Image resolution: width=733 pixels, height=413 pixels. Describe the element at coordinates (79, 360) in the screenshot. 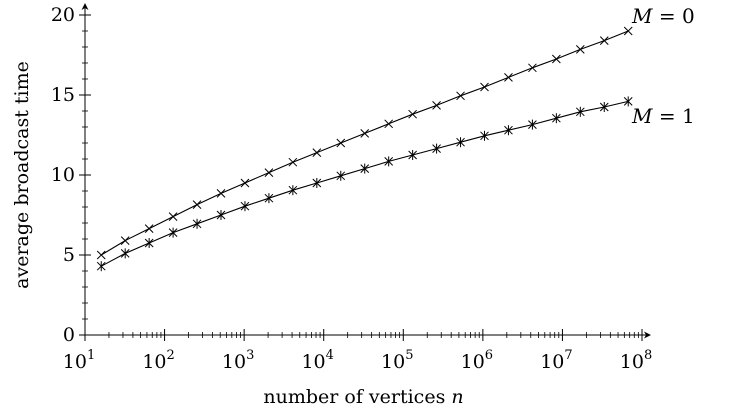

I see `x-tick-label: 10¹` at that location.